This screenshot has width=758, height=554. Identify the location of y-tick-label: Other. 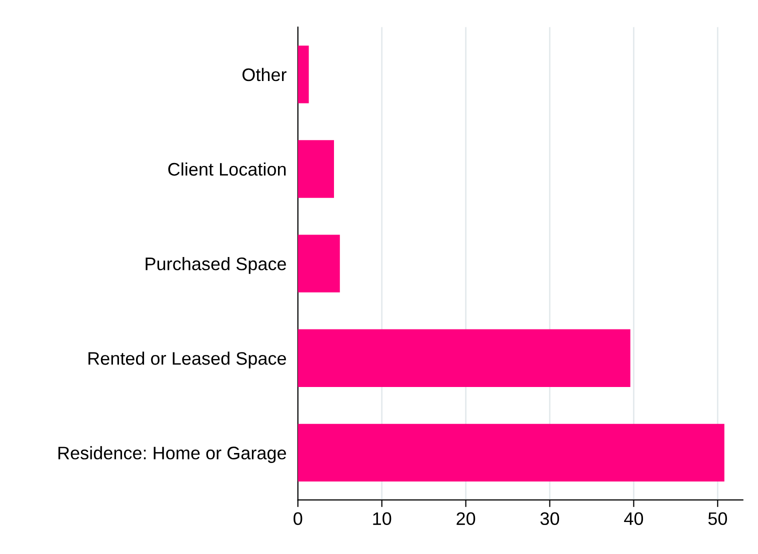
(264, 75).